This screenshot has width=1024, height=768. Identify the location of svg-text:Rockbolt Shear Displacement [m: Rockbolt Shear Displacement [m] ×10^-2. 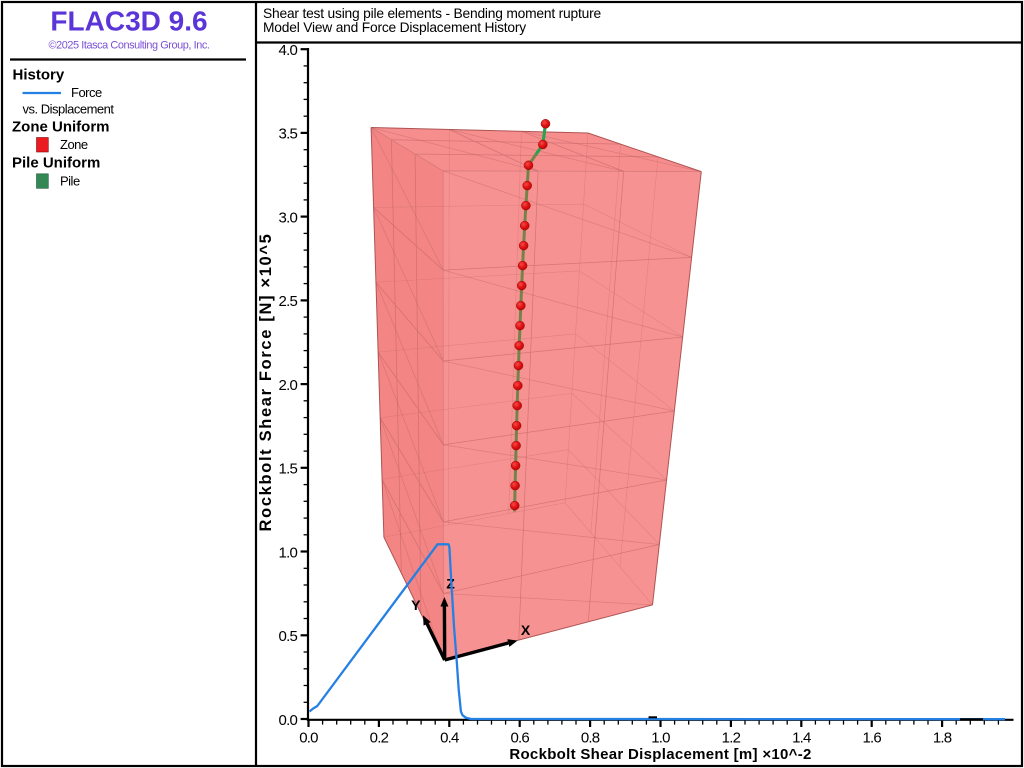
(660, 754).